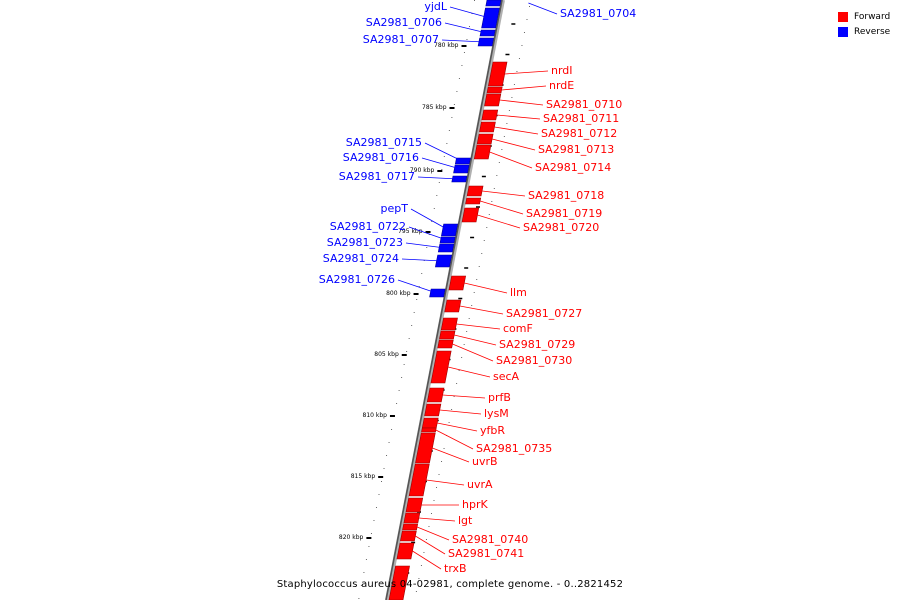 This screenshot has height=600, width=900. I want to click on gene-label: SA2981_0720, so click(561, 227).